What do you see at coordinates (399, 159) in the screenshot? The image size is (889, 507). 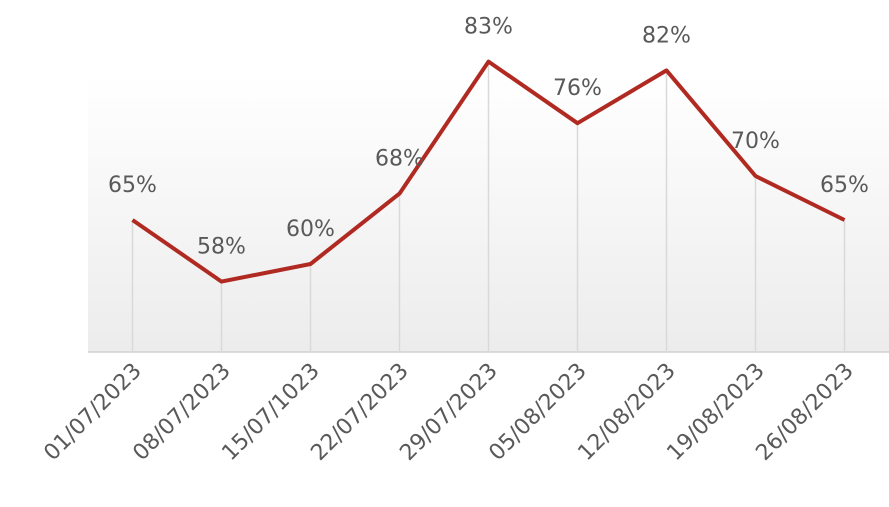 I see `data-label: 68%` at bounding box center [399, 159].